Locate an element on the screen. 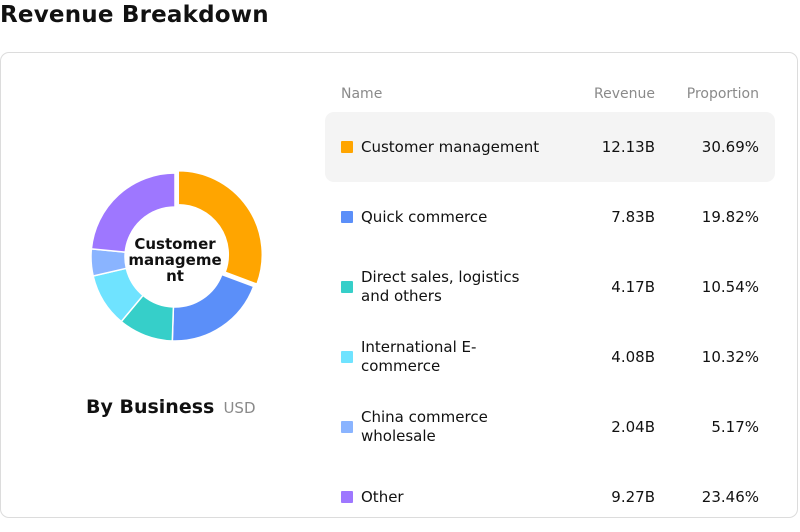 This screenshot has height=532, width=800. column-header-proportion: Proportion is located at coordinates (722, 94).